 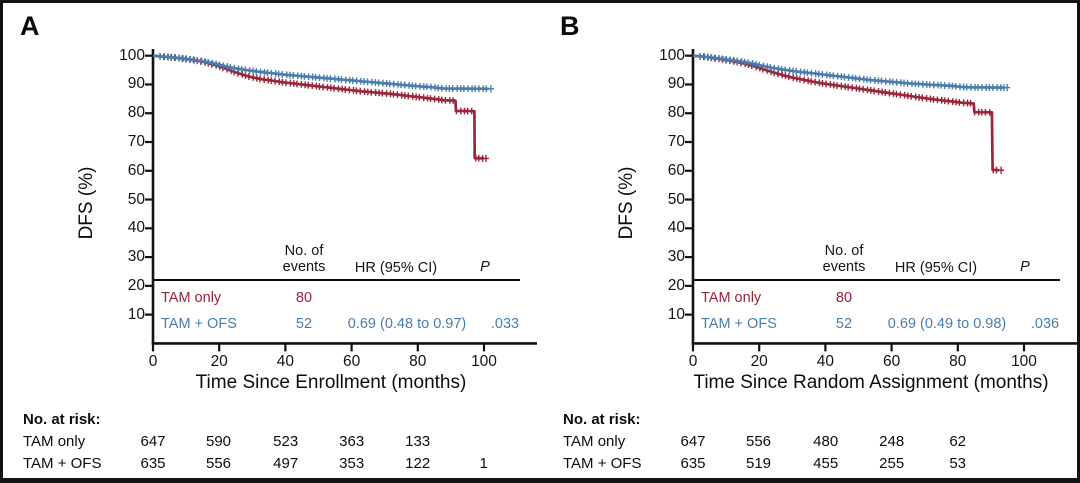 I want to click on risk-row-value: 62, so click(x=958, y=441).